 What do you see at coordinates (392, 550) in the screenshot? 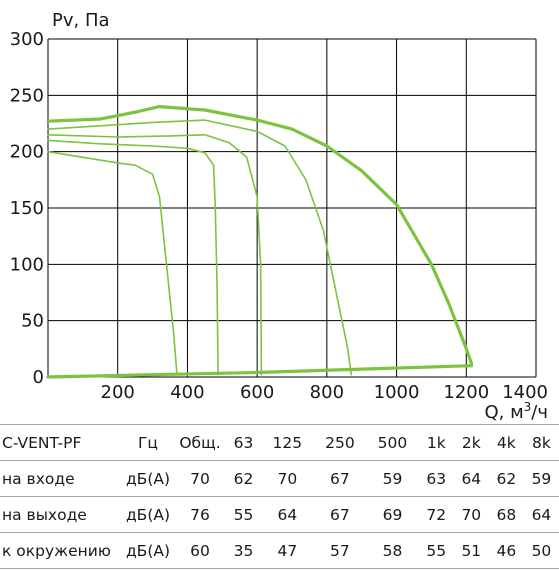
I see `row-value-cell: 58` at bounding box center [392, 550].